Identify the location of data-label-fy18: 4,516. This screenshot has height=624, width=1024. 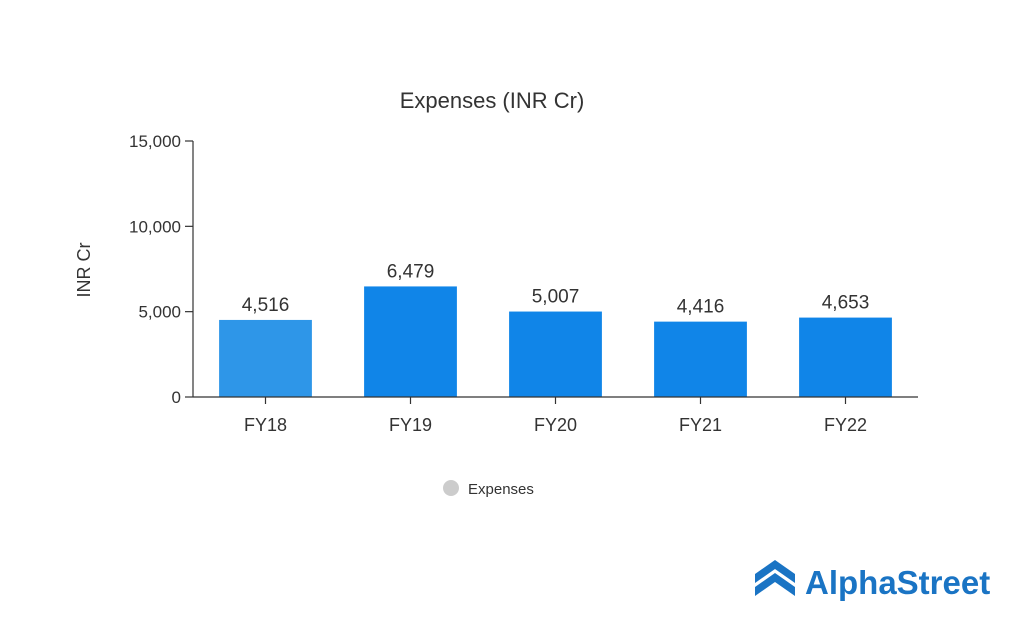
(266, 305).